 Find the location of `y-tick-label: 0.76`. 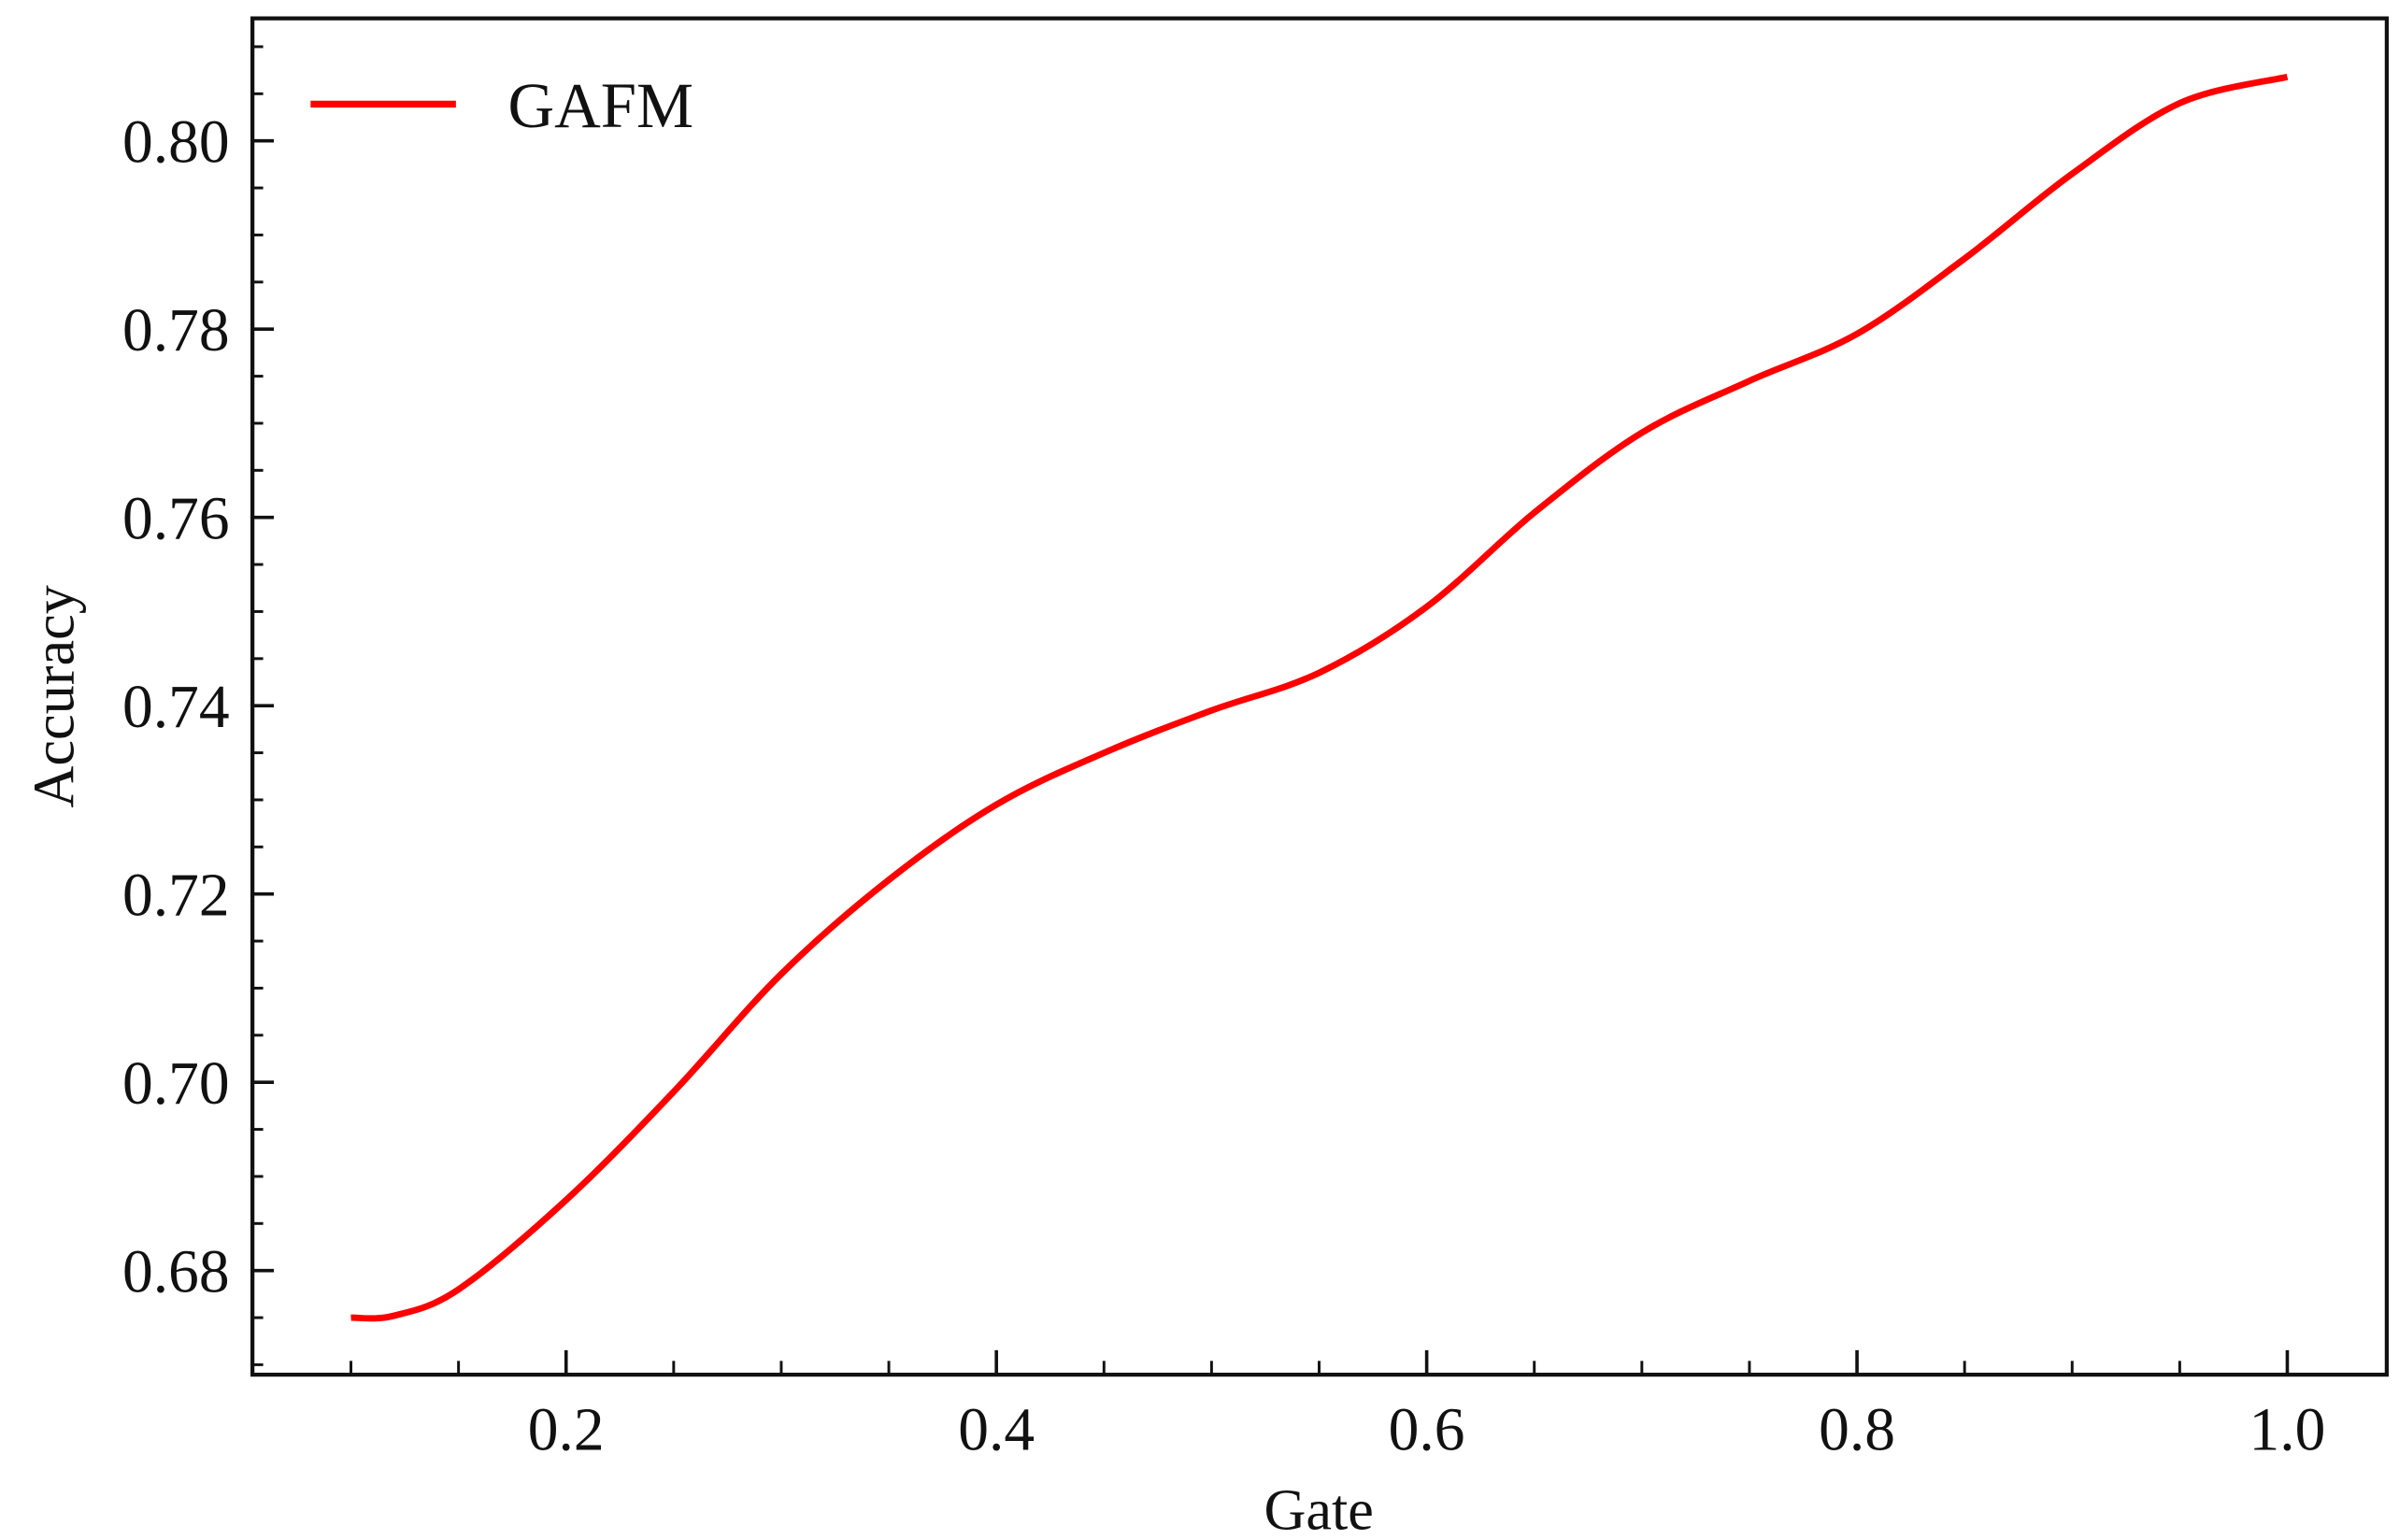

y-tick-label: 0.76 is located at coordinates (176, 519).